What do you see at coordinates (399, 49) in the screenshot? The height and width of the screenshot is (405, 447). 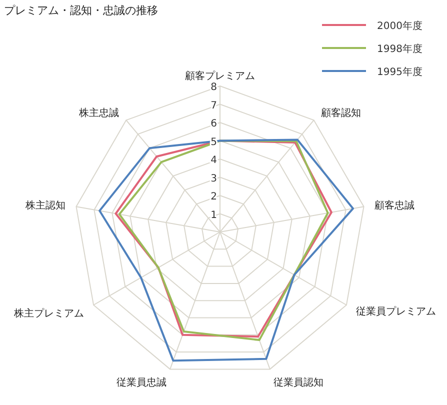 I see `legend-label: 1998年度` at bounding box center [399, 49].